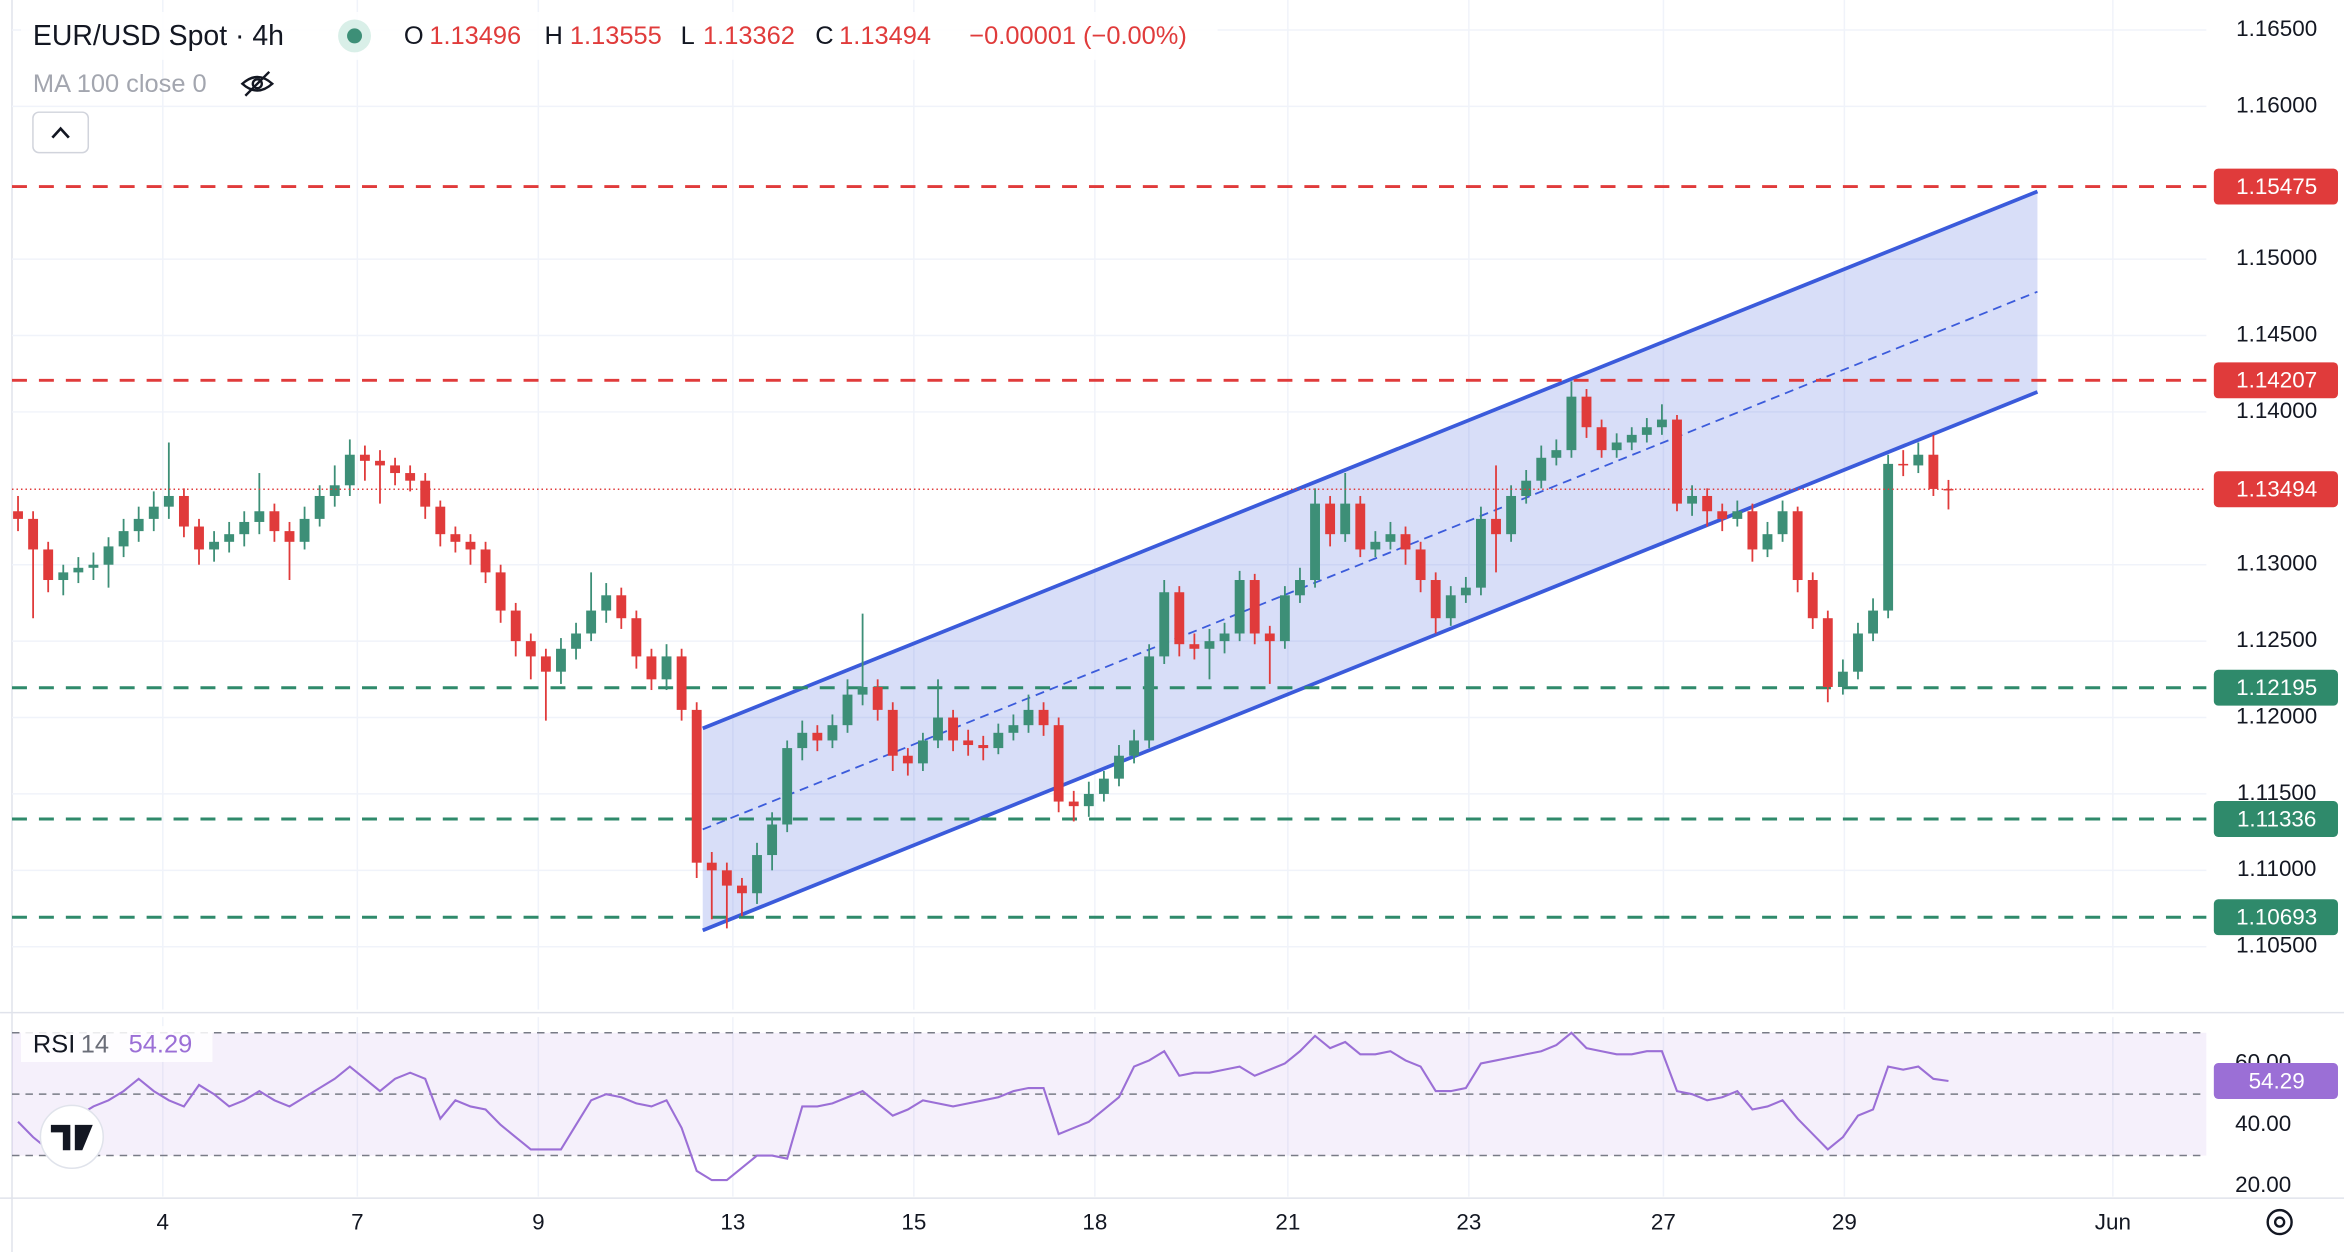 This screenshot has height=1252, width=2344. What do you see at coordinates (2276, 715) in the screenshot?
I see `y-tick-label: 1.12000` at bounding box center [2276, 715].